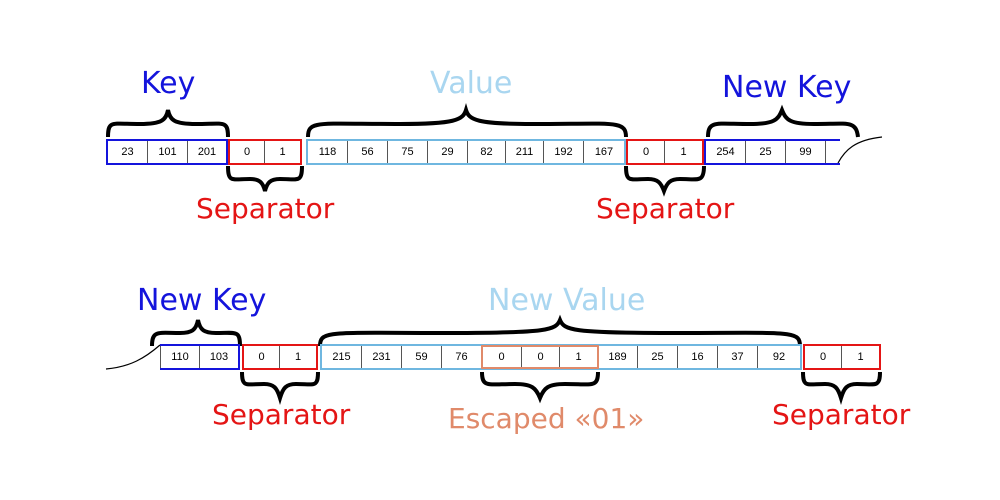 This screenshot has width=1000, height=500. What do you see at coordinates (540, 387) in the screenshot?
I see `escaped-brace` at bounding box center [540, 387].